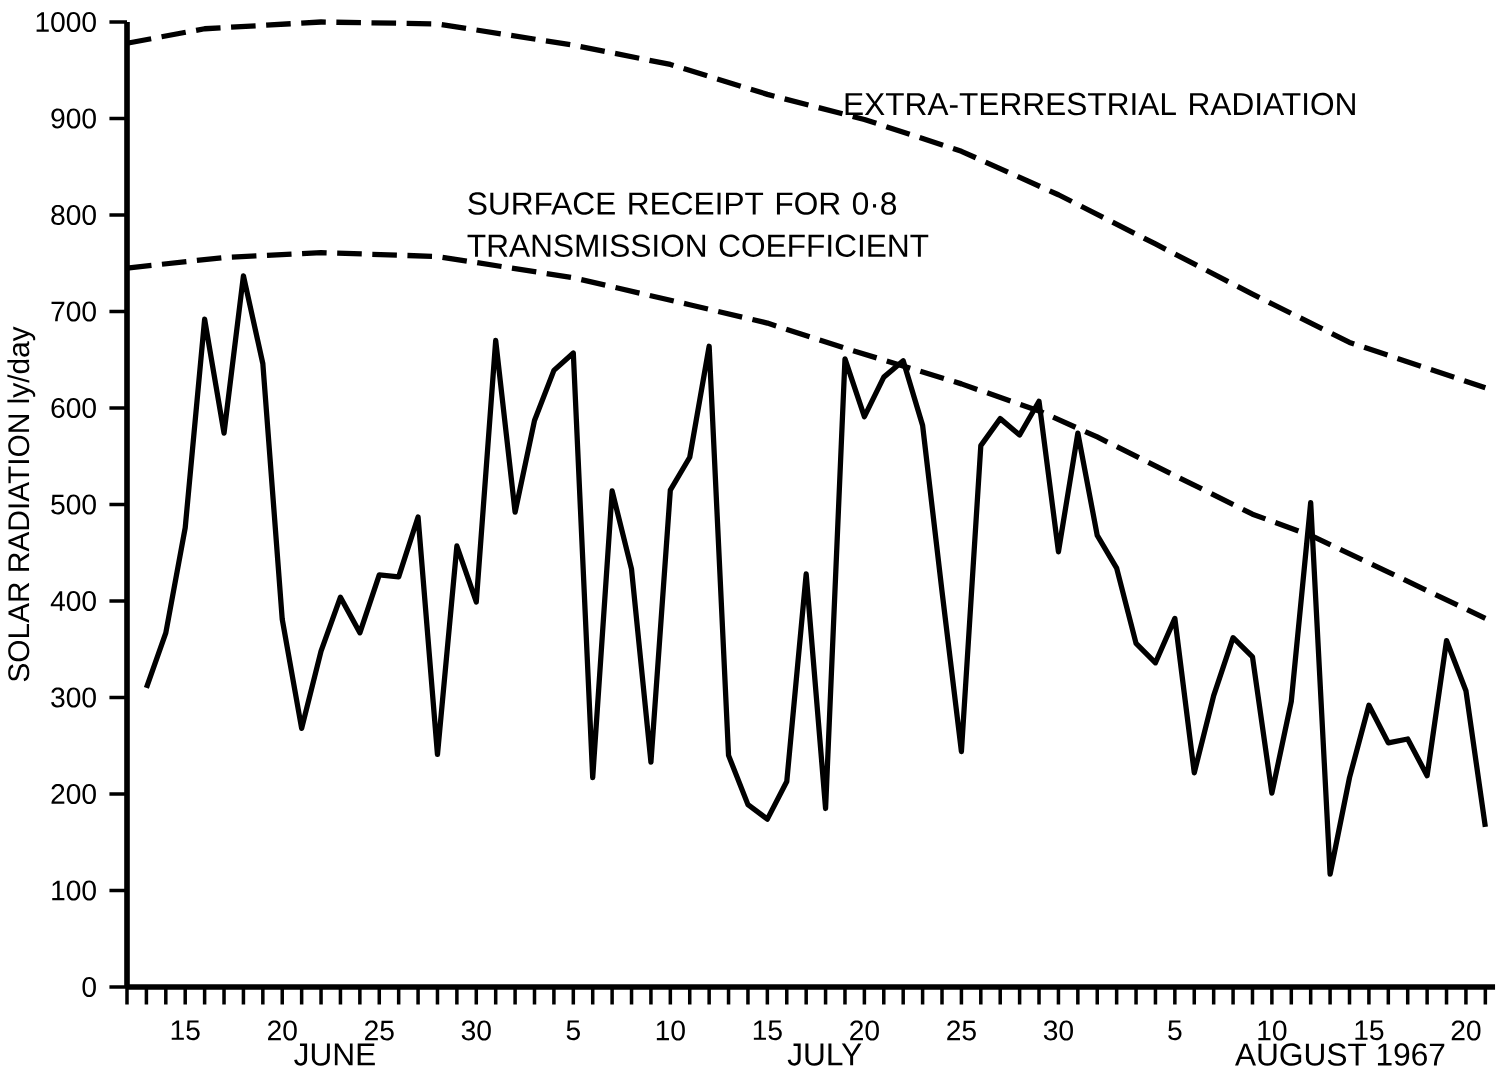 This screenshot has height=1076, width=1499. I want to click on y-tick-label: 900, so click(73, 118).